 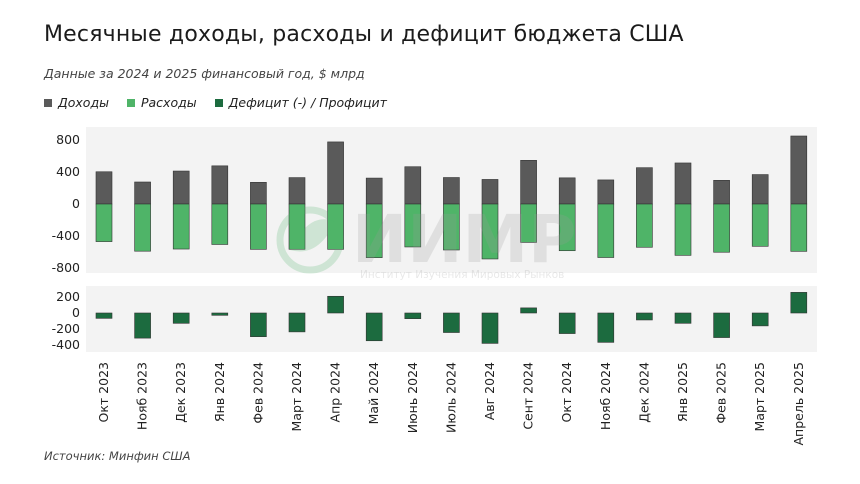 I want to click on bottom-y-tick-label: 0, so click(x=76, y=312).